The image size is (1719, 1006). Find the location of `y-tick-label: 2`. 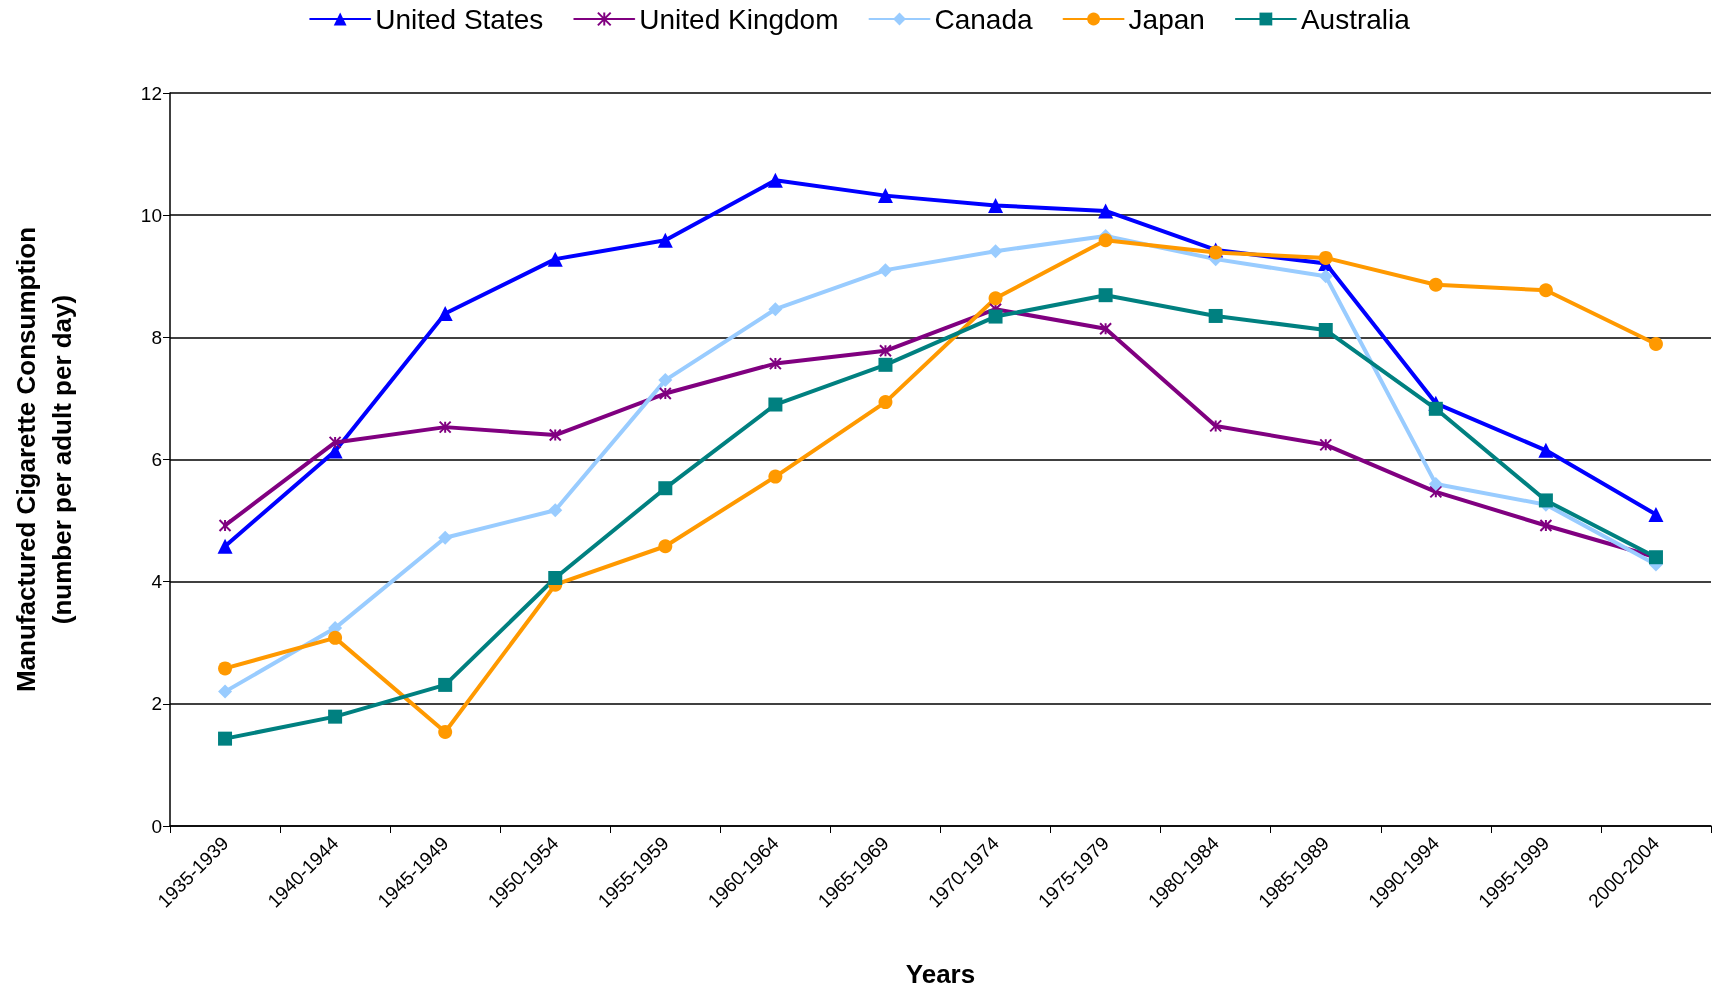

y-tick-label: 2 is located at coordinates (156, 704).